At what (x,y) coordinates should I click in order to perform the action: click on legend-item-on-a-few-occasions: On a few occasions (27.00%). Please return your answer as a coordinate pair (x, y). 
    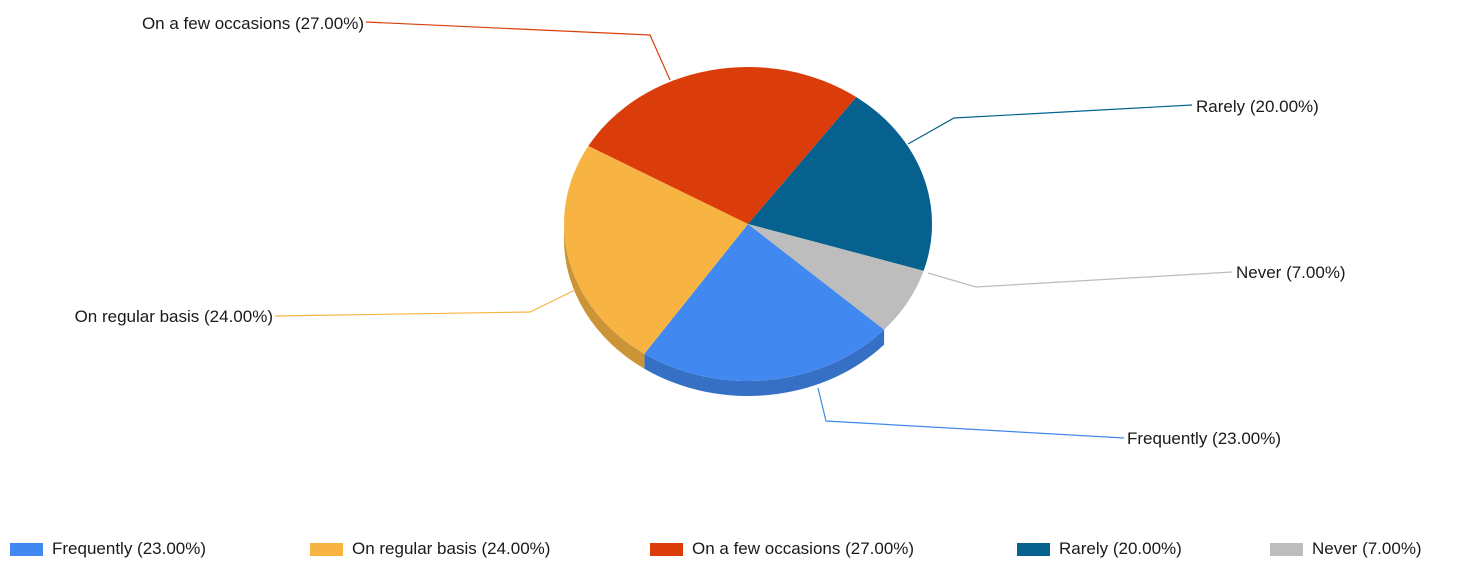
    Looking at the image, I should click on (782, 549).